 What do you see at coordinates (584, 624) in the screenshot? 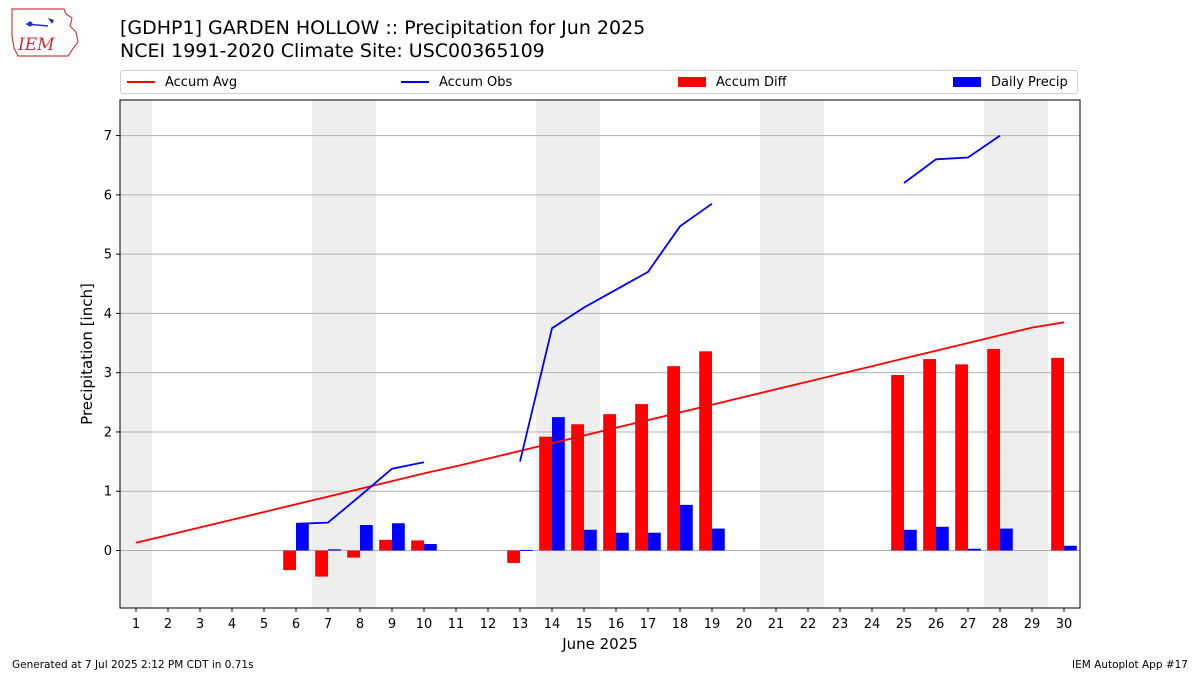
I see `x-tick-label: 15` at bounding box center [584, 624].